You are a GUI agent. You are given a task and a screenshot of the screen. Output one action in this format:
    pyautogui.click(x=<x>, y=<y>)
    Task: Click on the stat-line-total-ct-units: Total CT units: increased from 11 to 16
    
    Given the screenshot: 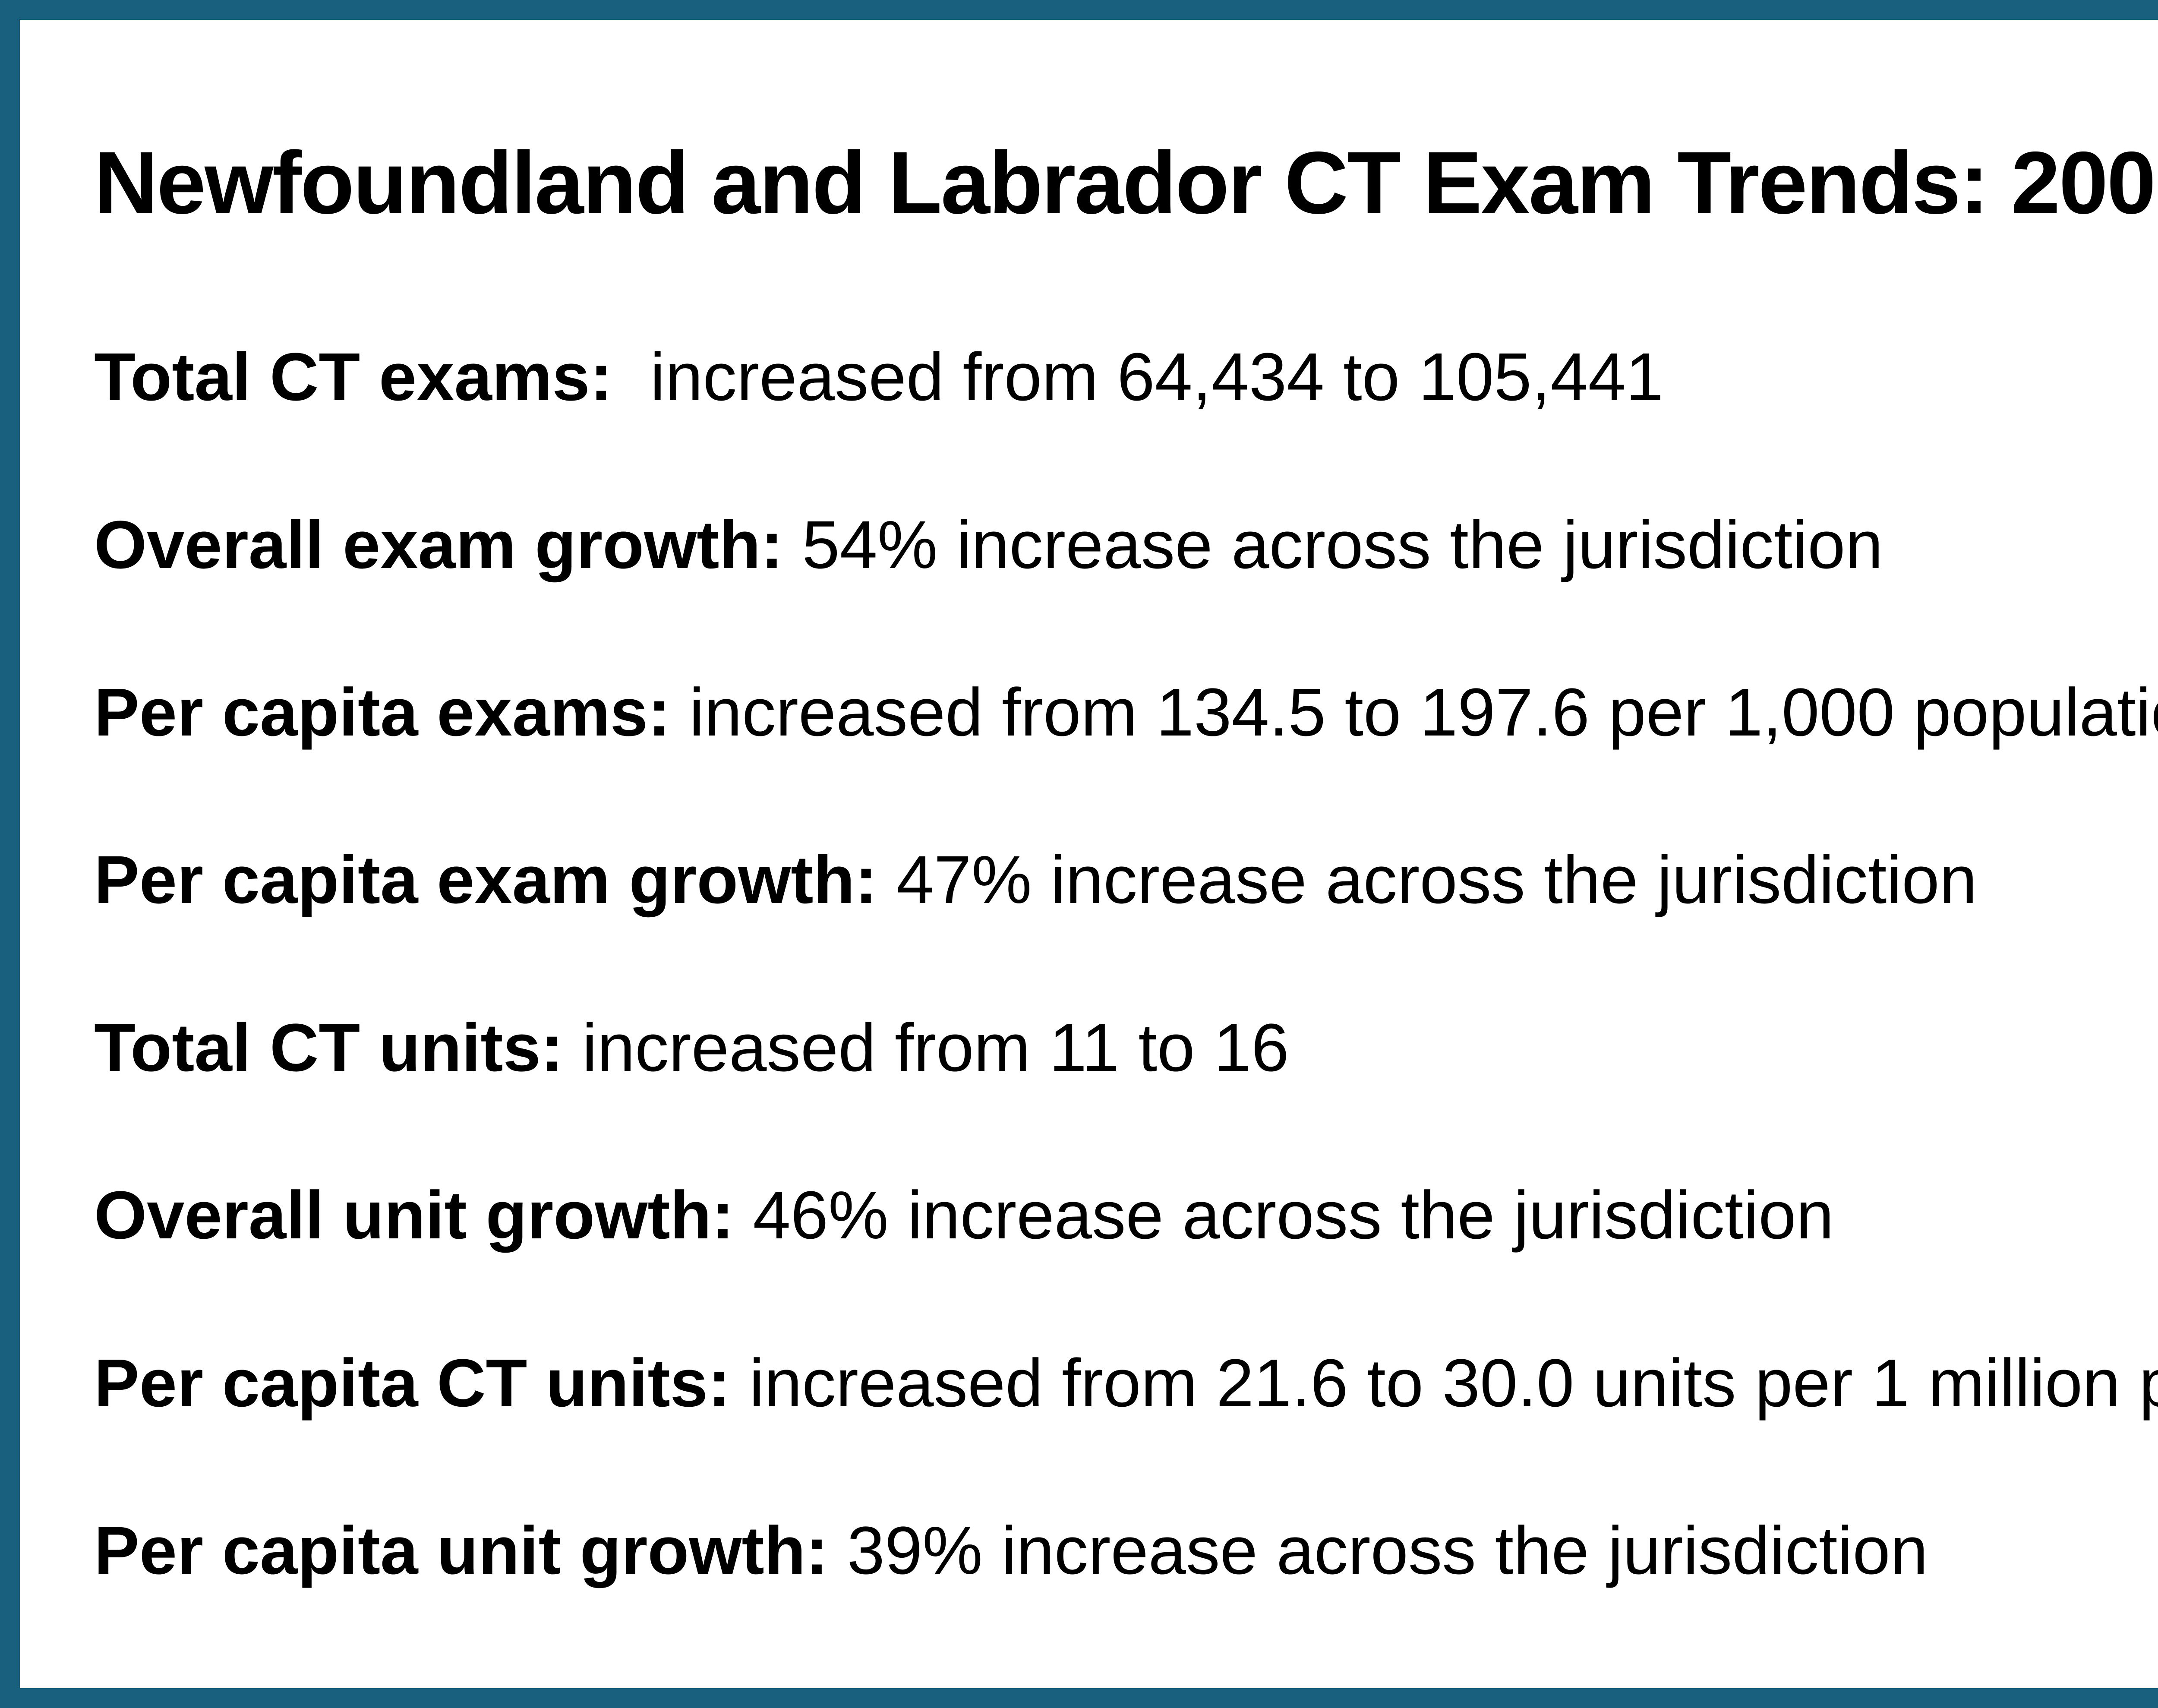 What is the action you would take?
    pyautogui.click(x=1126, y=1048)
    